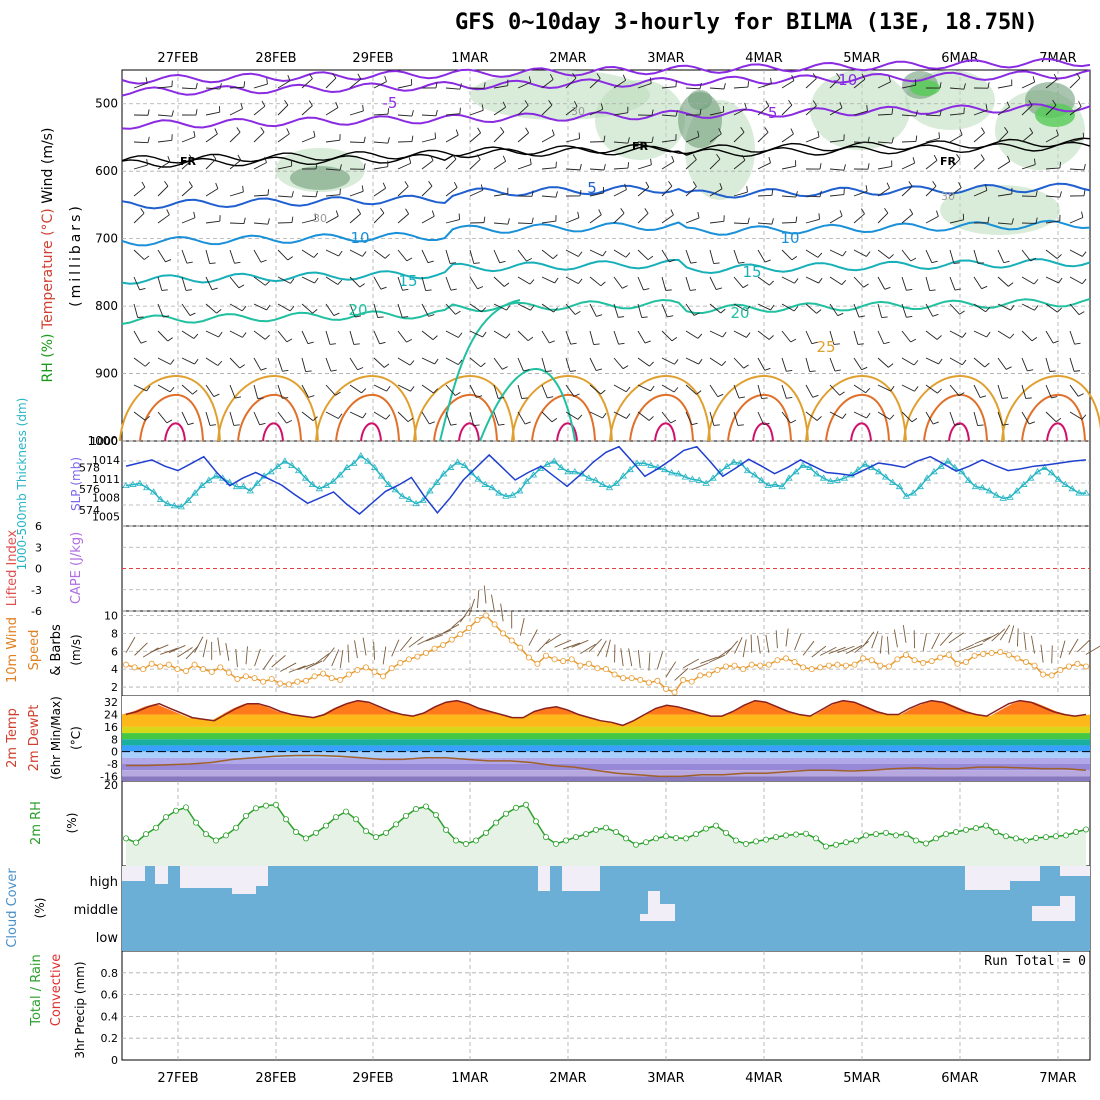 This screenshot has height=1100, width=1100. Describe the element at coordinates (12, 650) in the screenshot. I see `wind10-ylabel-1: 10m Wind` at that location.